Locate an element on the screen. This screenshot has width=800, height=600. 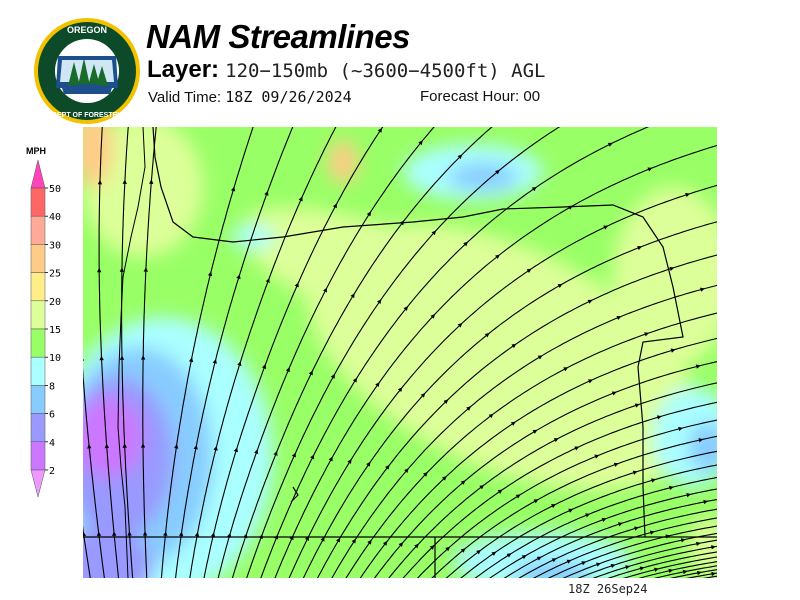
legend-label: 15 is located at coordinates (55, 330).